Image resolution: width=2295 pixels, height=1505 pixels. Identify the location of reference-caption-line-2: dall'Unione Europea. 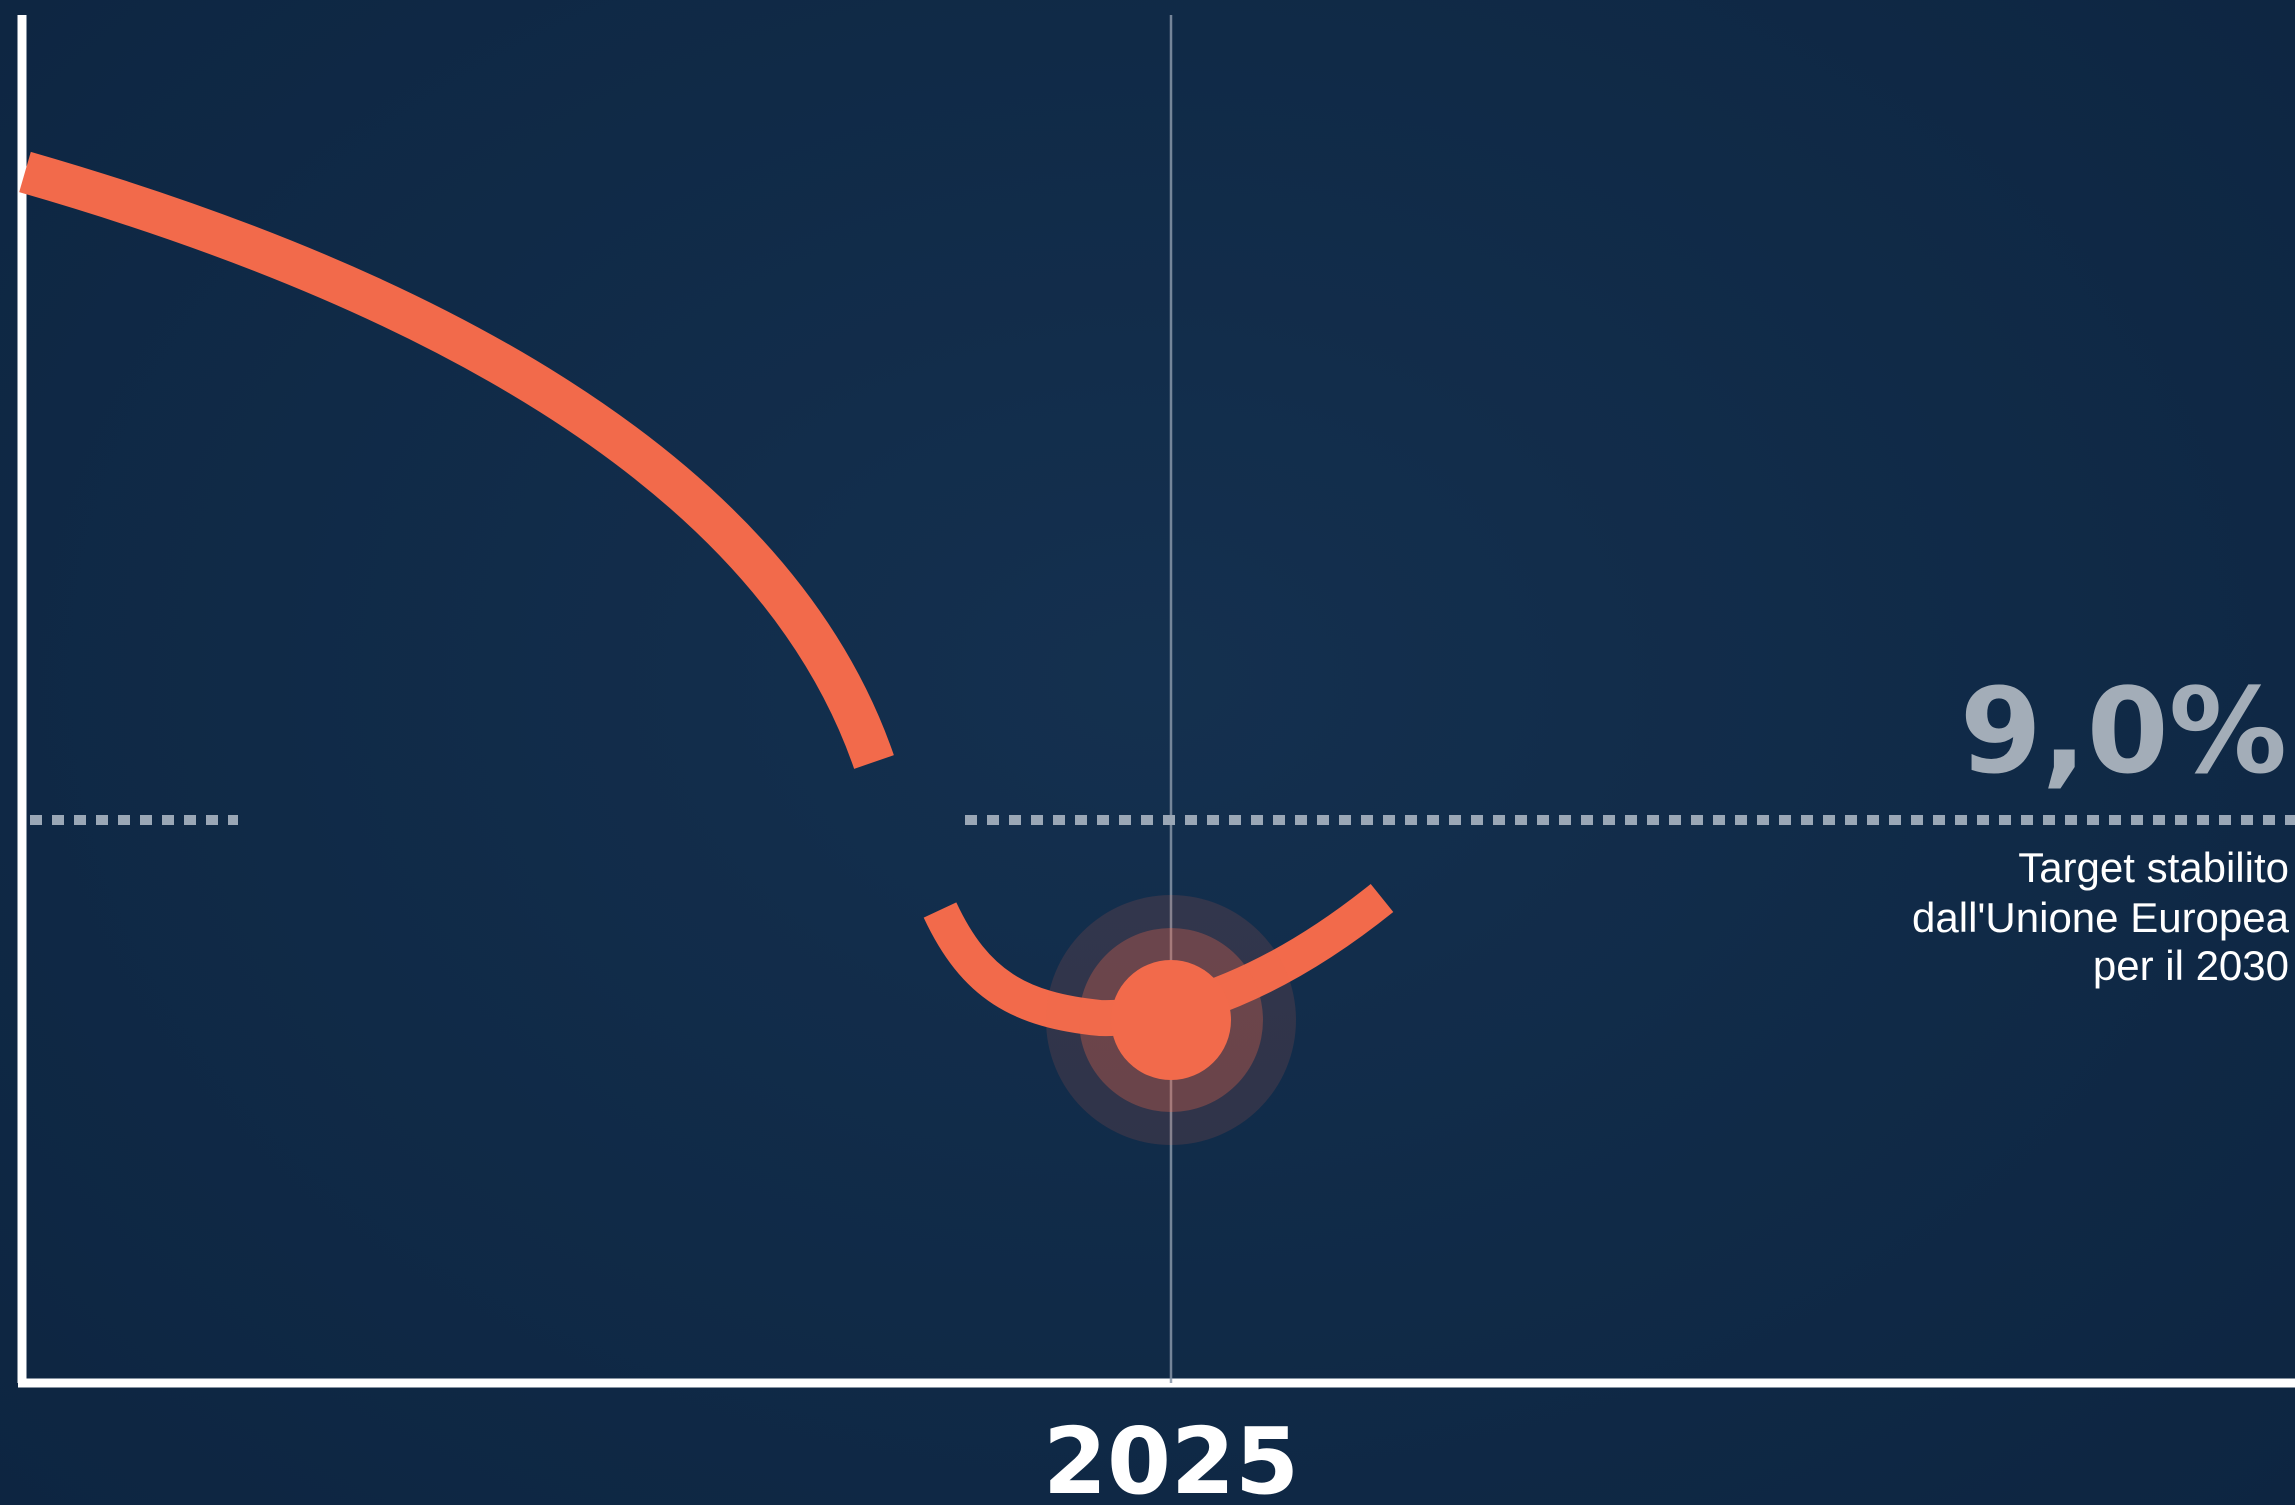
(2101, 917).